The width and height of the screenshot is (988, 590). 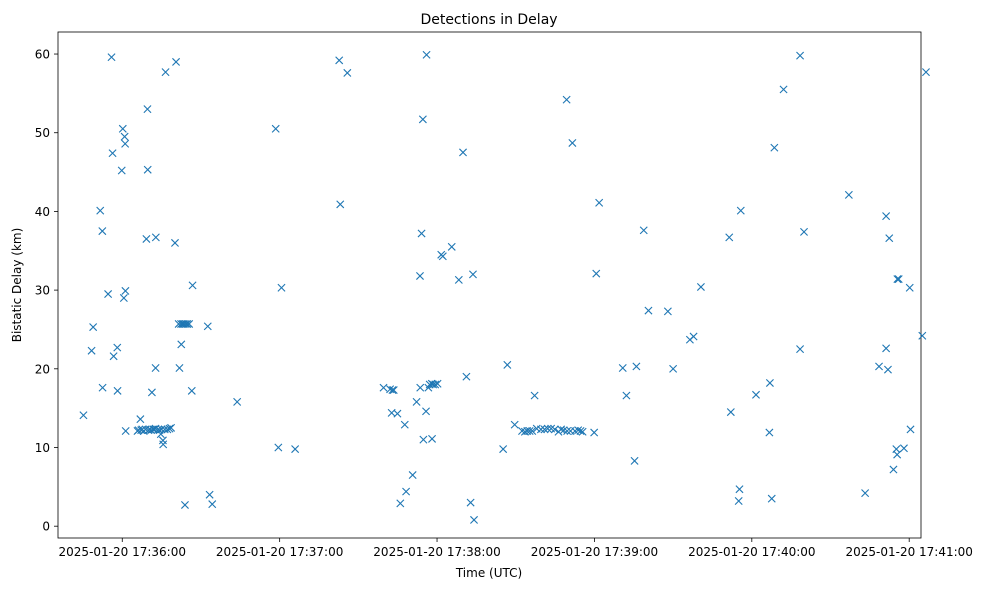 What do you see at coordinates (751, 552) in the screenshot?
I see `x-tick-label: 2025-01-20 17:40:00` at bounding box center [751, 552].